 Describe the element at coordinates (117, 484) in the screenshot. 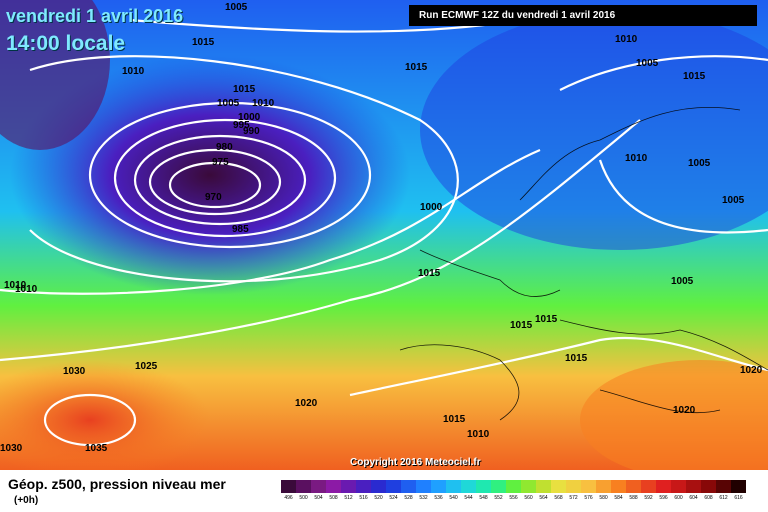

I see `legend-title: Géop. z500, pression niveau mer` at that location.